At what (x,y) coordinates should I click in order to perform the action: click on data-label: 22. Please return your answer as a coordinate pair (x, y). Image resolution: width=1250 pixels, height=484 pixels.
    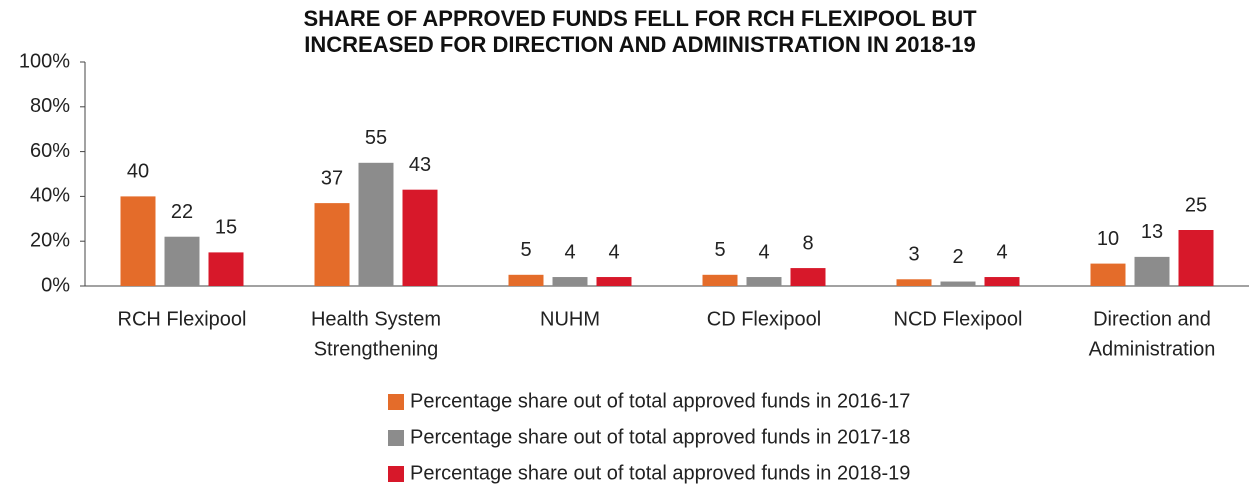
    Looking at the image, I should click on (182, 212).